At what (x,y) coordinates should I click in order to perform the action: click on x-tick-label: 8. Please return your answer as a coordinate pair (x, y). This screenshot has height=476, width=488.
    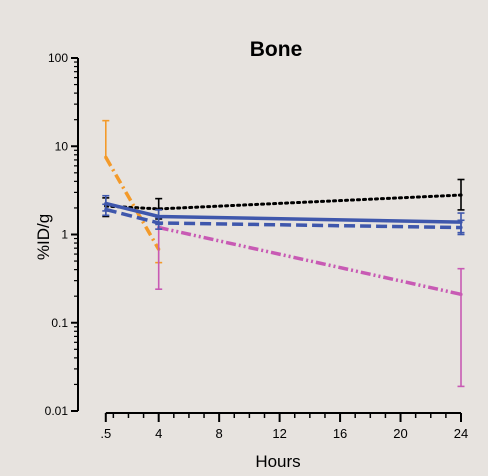
    Looking at the image, I should click on (219, 433).